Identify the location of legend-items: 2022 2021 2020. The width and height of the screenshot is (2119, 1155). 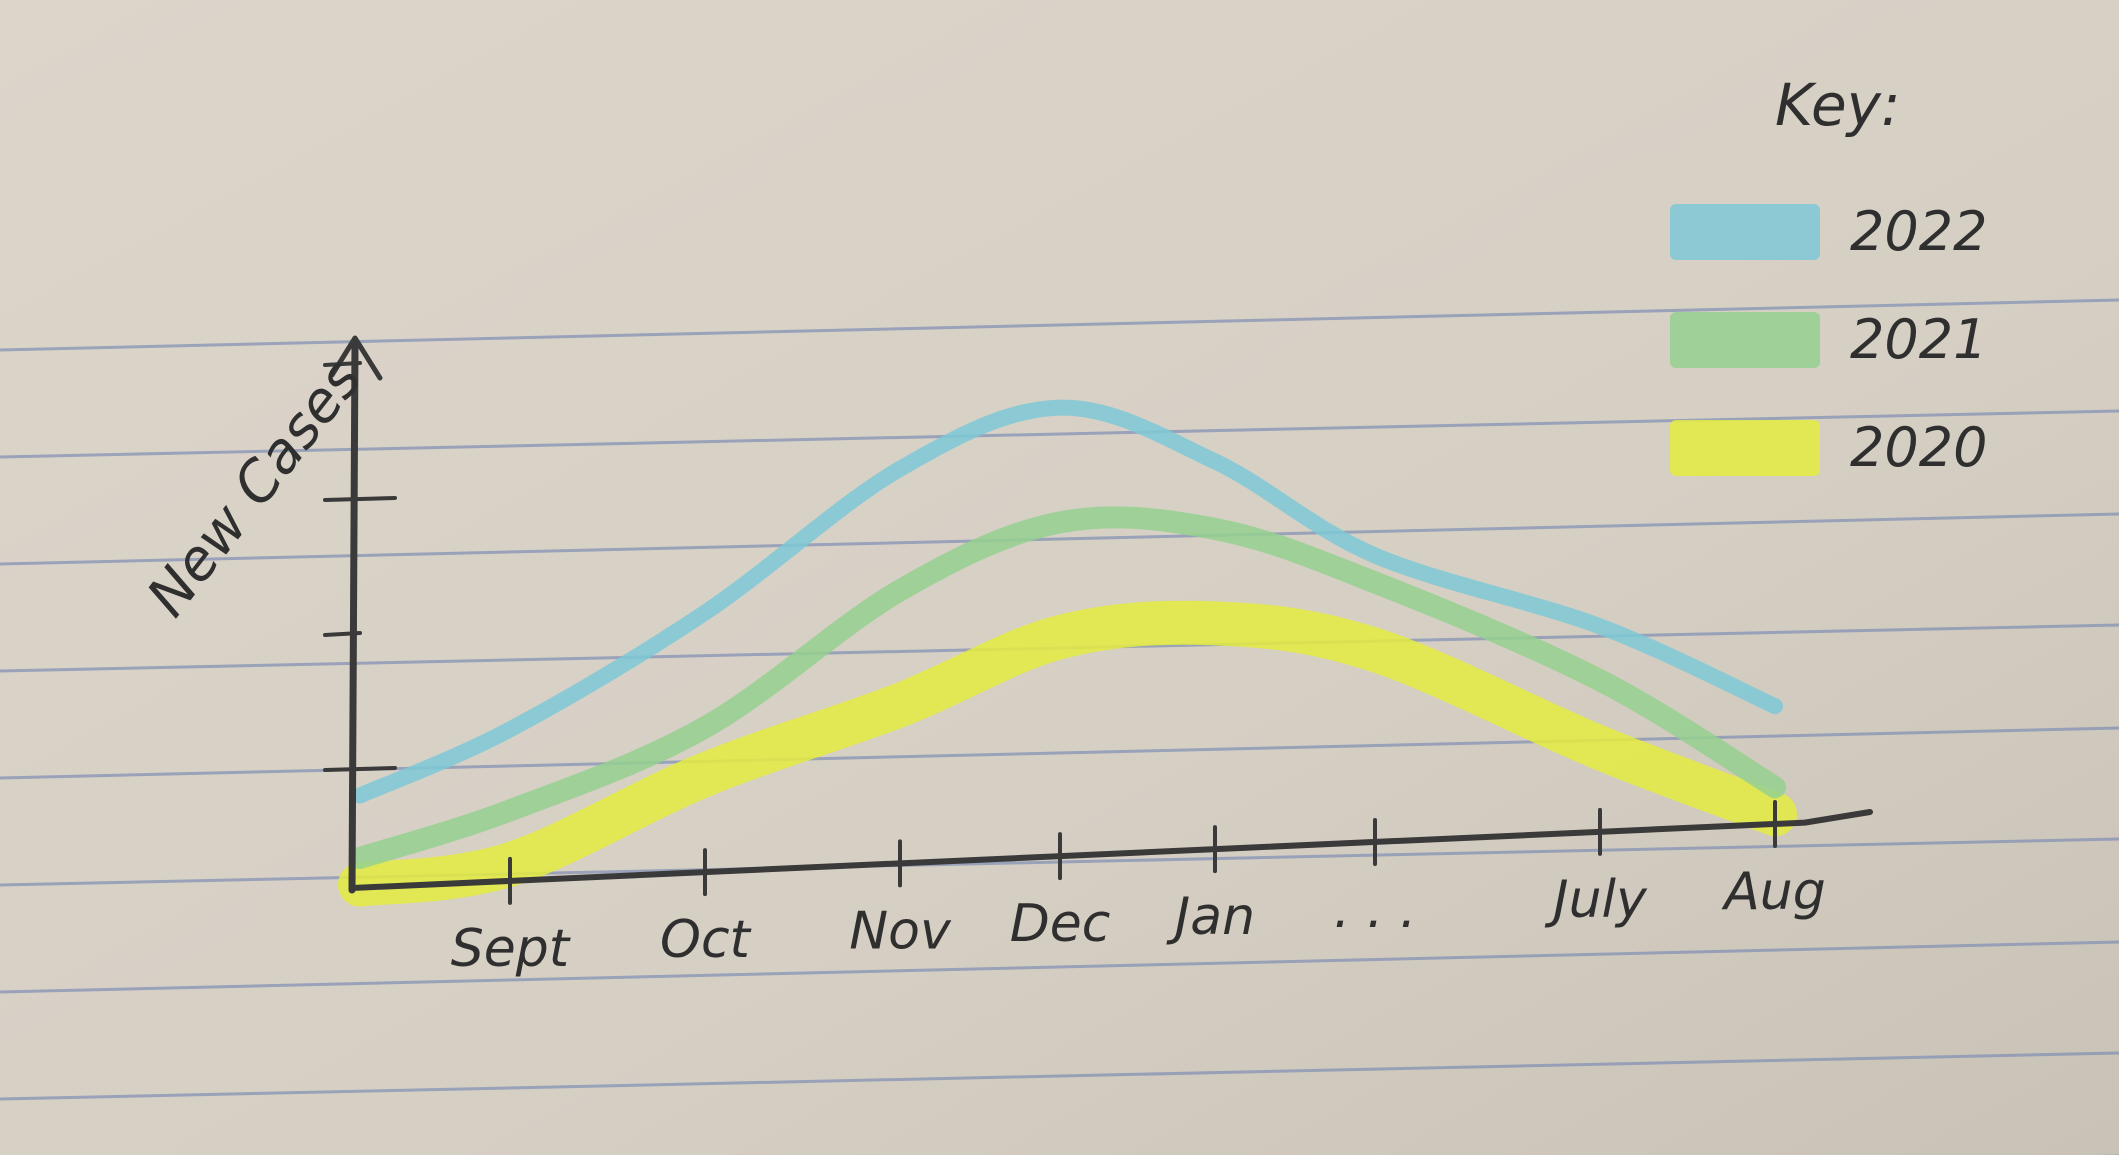
(1828, 339).